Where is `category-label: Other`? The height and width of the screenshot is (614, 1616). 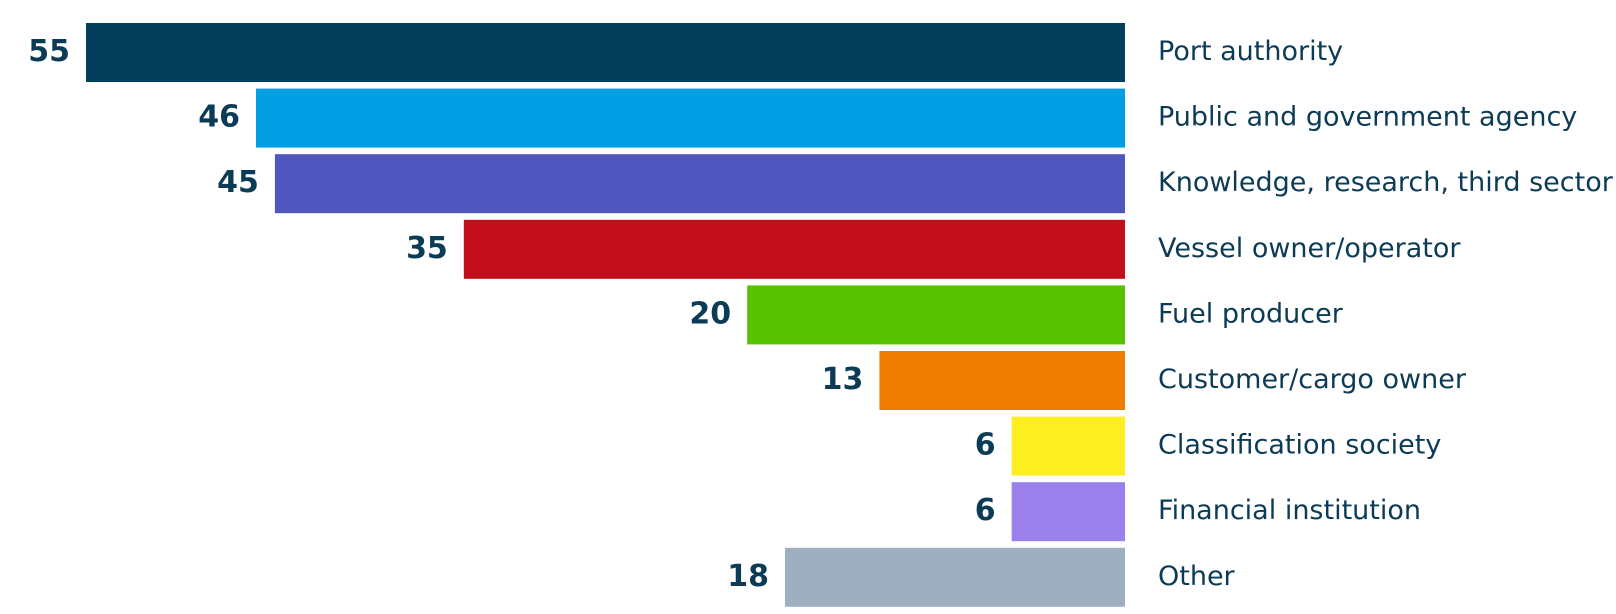
category-label: Other is located at coordinates (1197, 576).